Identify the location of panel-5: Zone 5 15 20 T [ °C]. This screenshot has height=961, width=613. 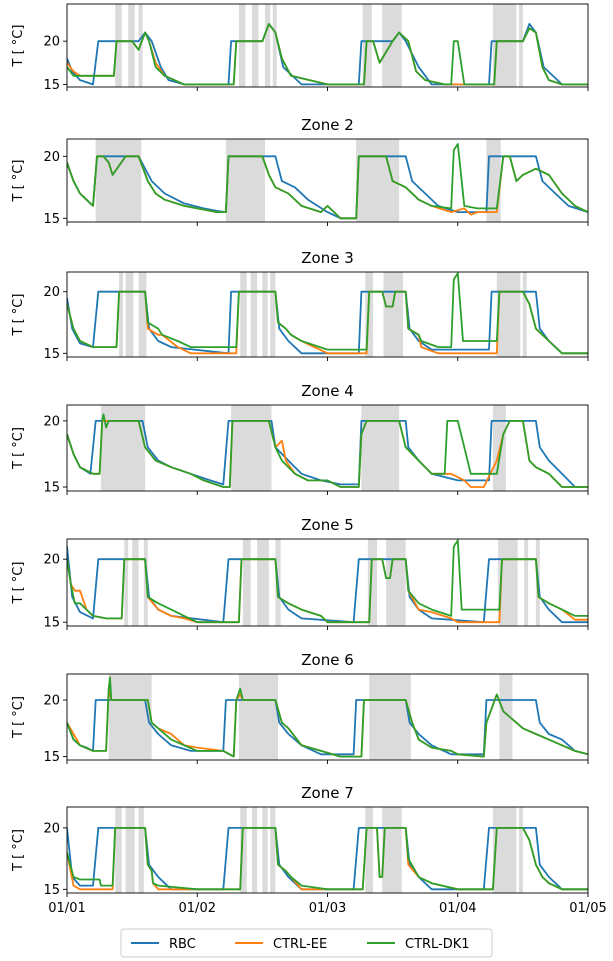
(300, 573).